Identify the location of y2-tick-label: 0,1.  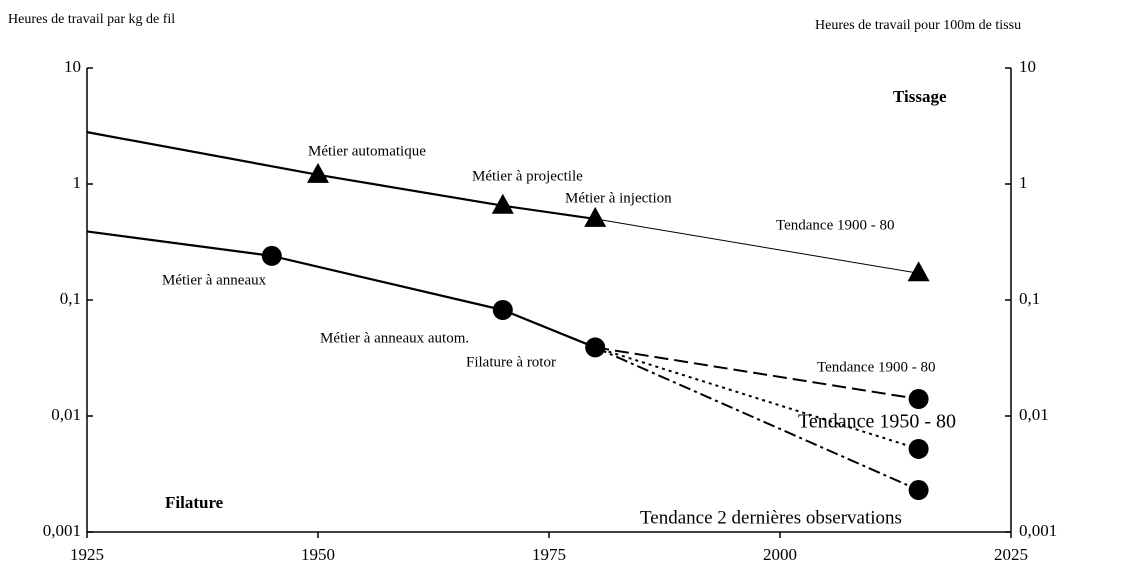
(1029, 298).